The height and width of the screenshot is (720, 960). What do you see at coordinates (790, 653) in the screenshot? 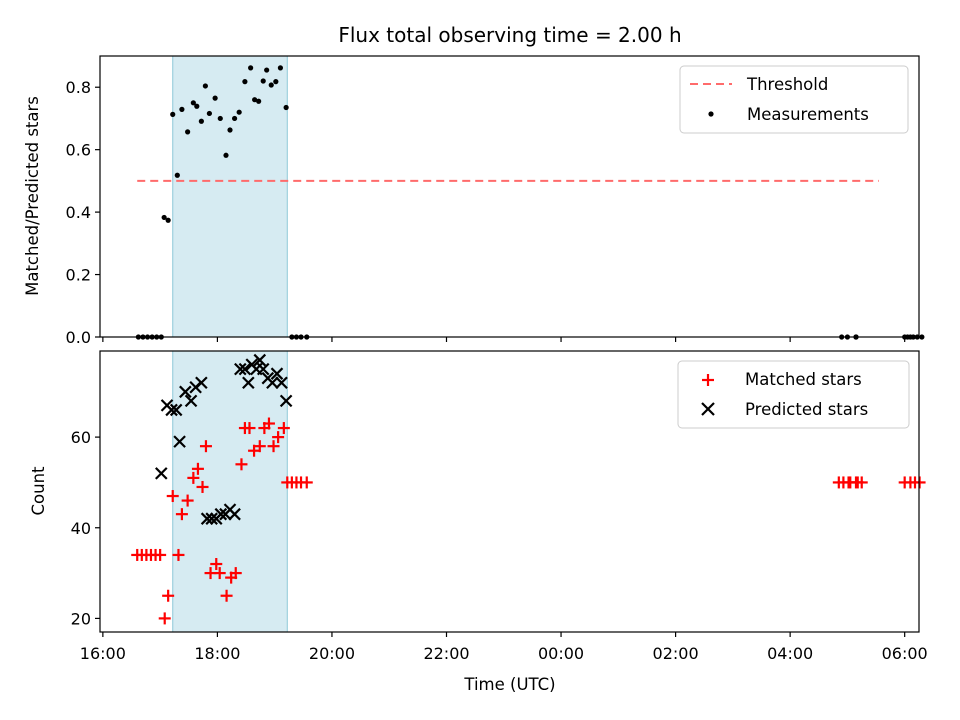
I see `x-tick-label: 04:00` at bounding box center [790, 653].